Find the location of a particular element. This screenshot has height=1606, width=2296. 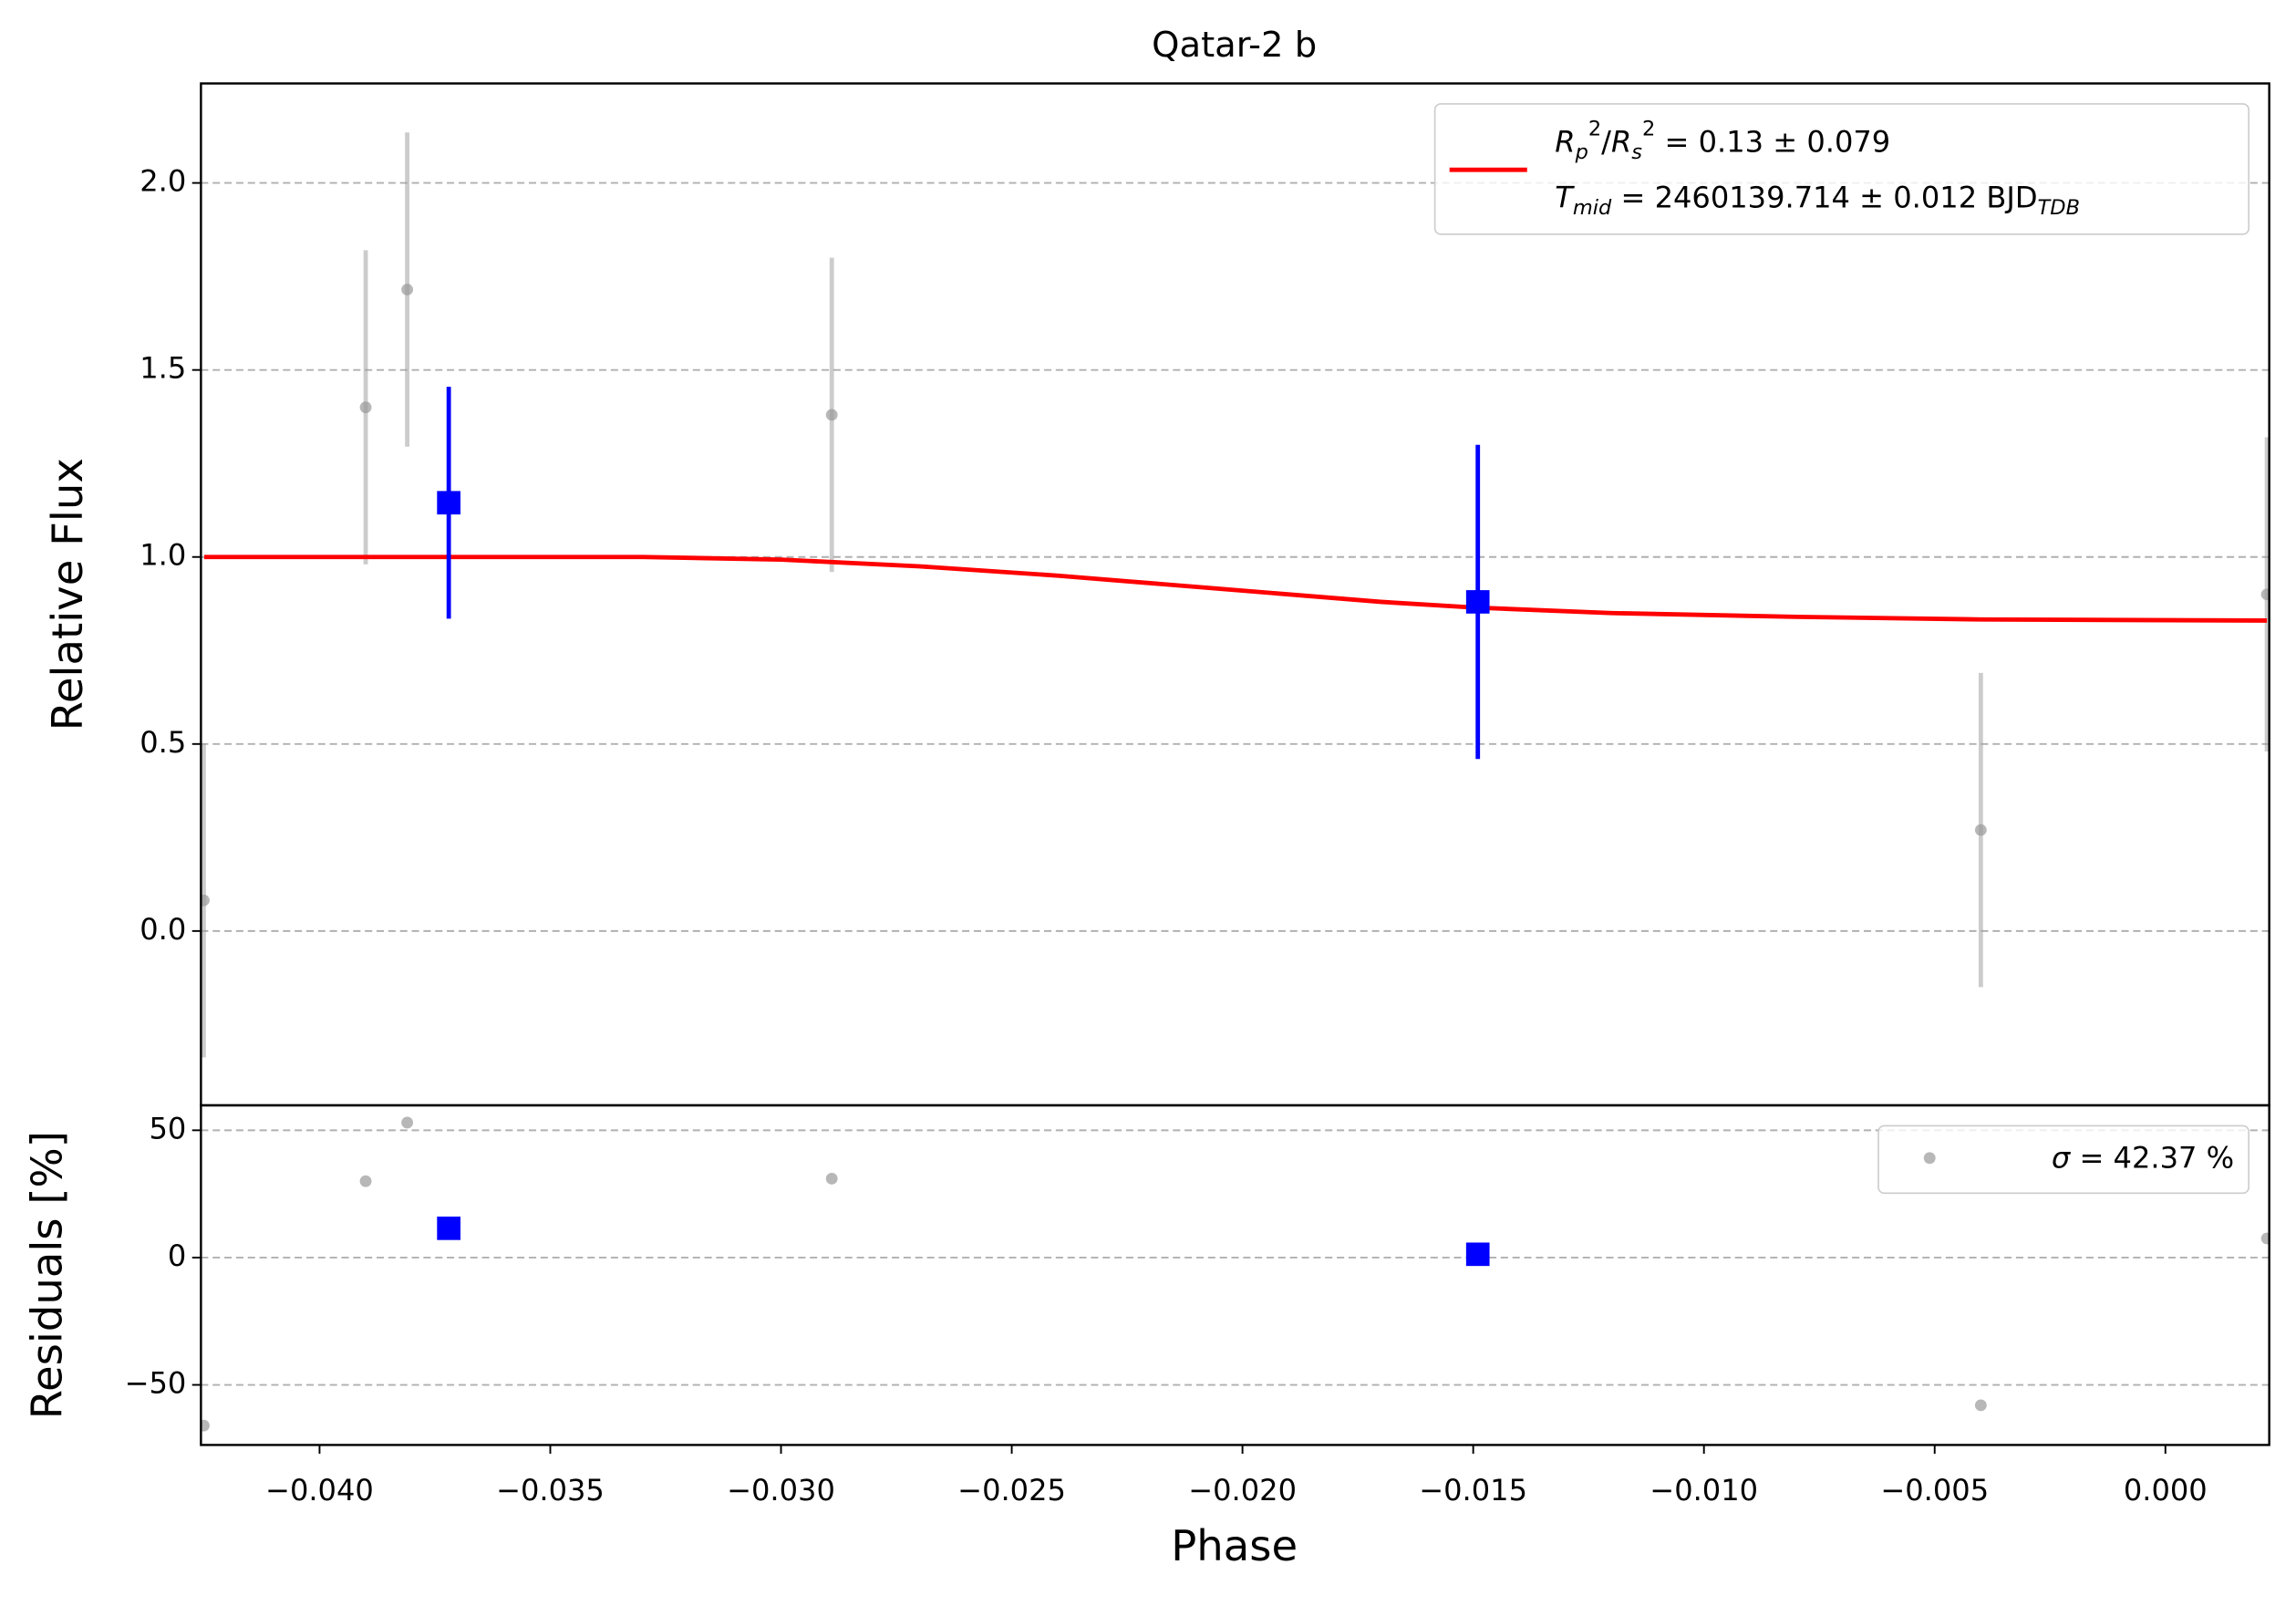

x-tick-label: −0.040 is located at coordinates (319, 1490).